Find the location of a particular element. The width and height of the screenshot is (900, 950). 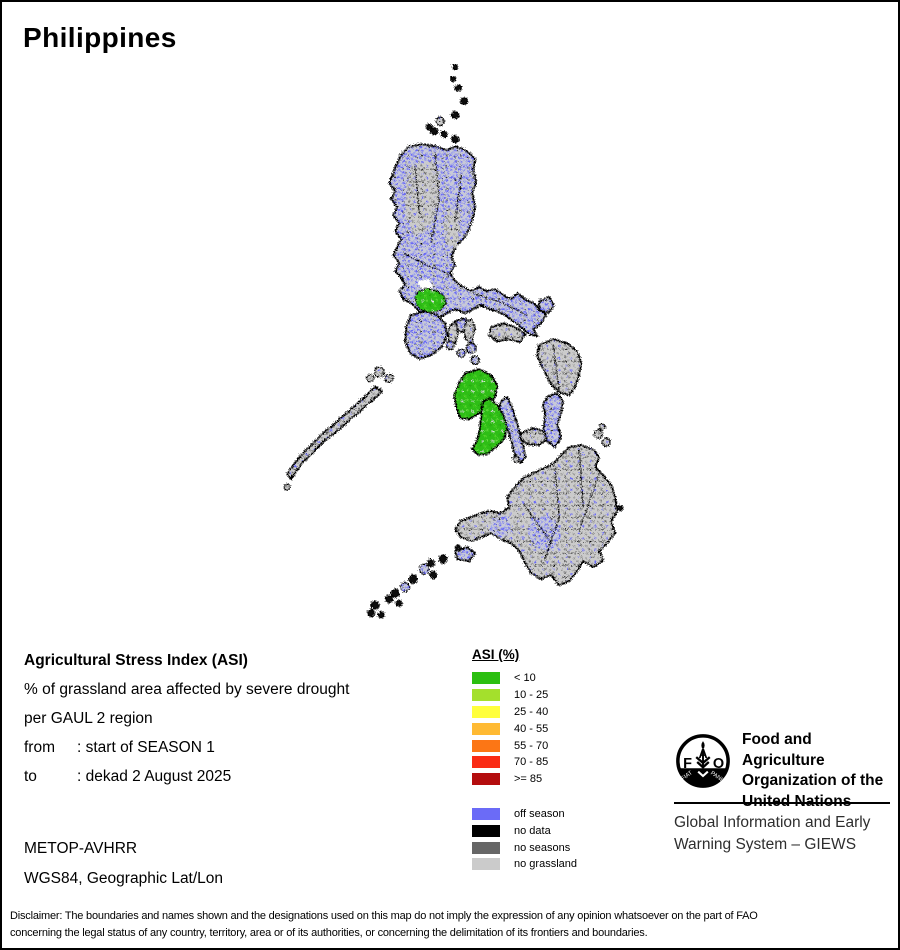

legend-row: off season is located at coordinates (562, 814).